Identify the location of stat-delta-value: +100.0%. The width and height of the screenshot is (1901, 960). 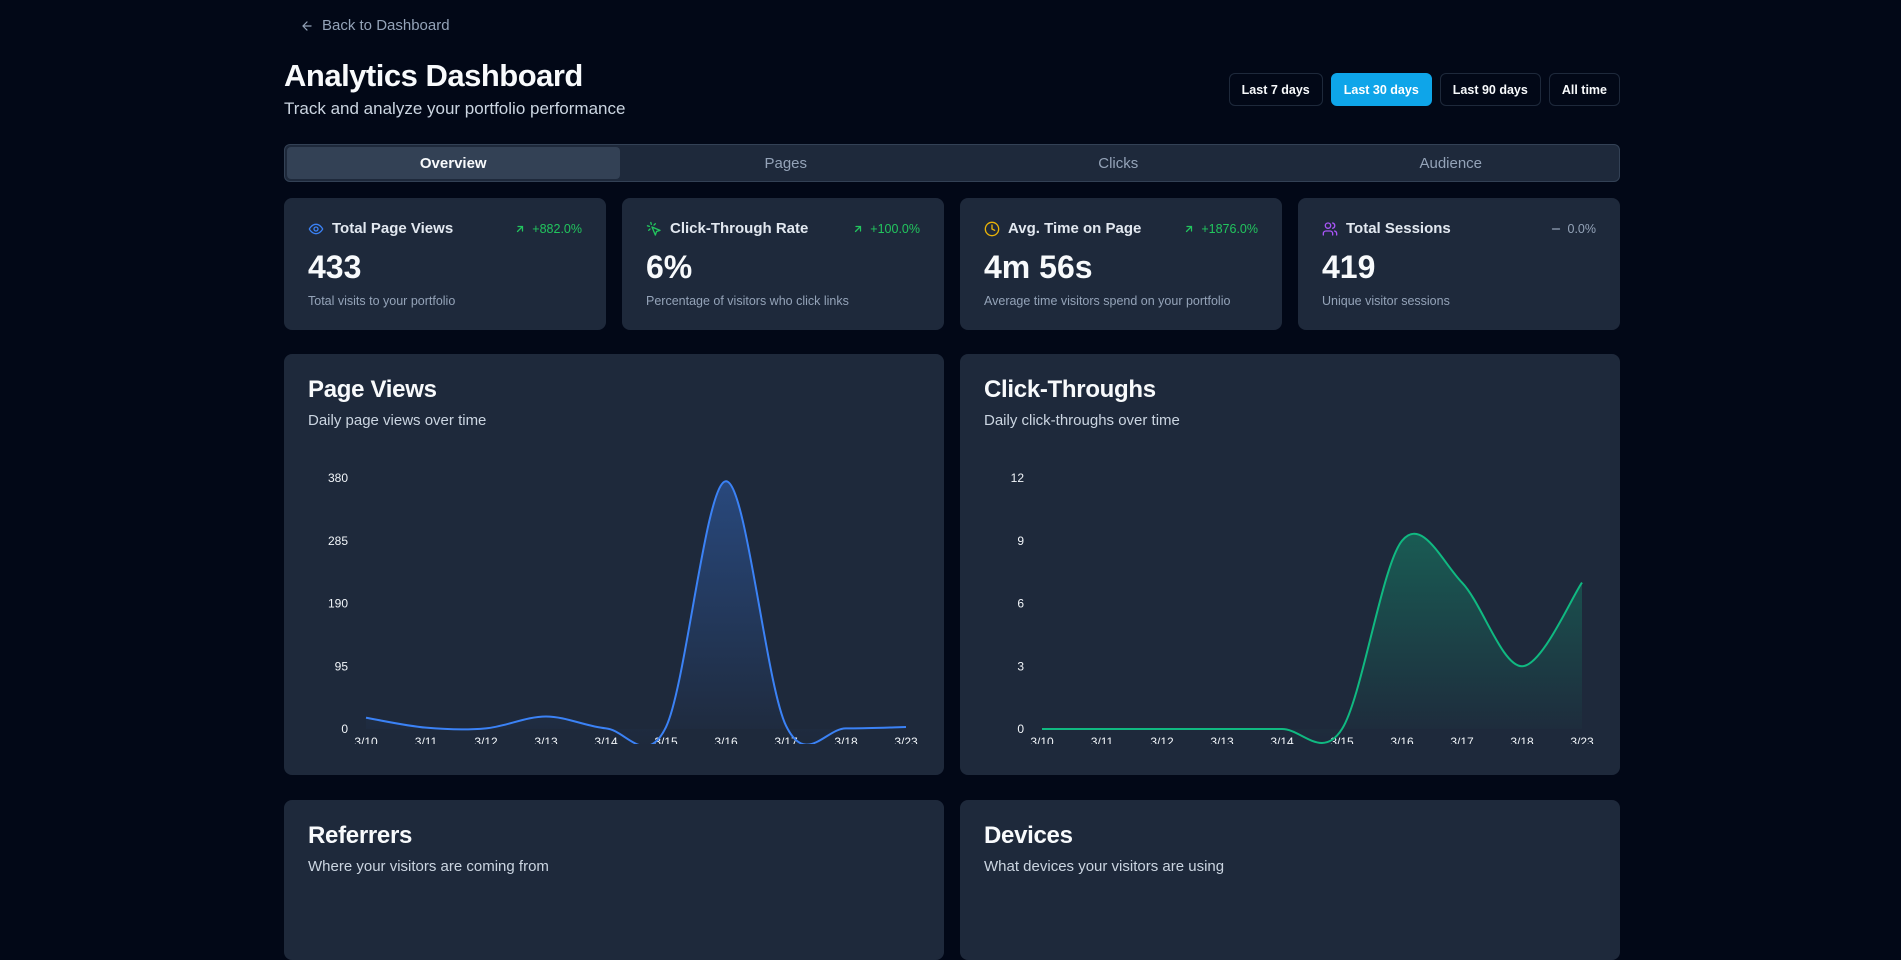
(895, 229).